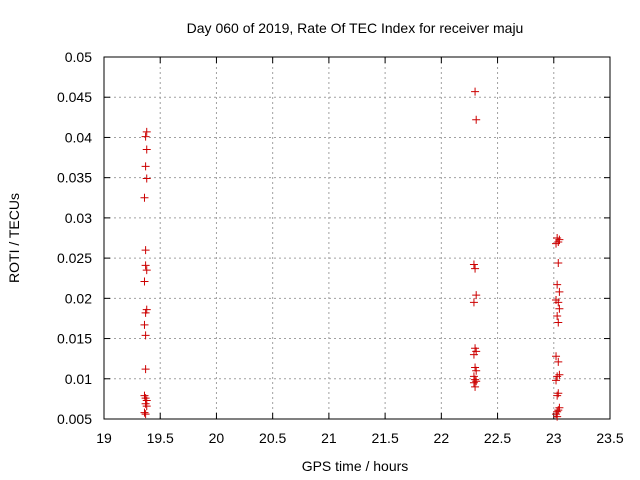 Image resolution: width=640 pixels, height=480 pixels. Describe the element at coordinates (554, 438) in the screenshot. I see `x-tick-label: 23` at that location.